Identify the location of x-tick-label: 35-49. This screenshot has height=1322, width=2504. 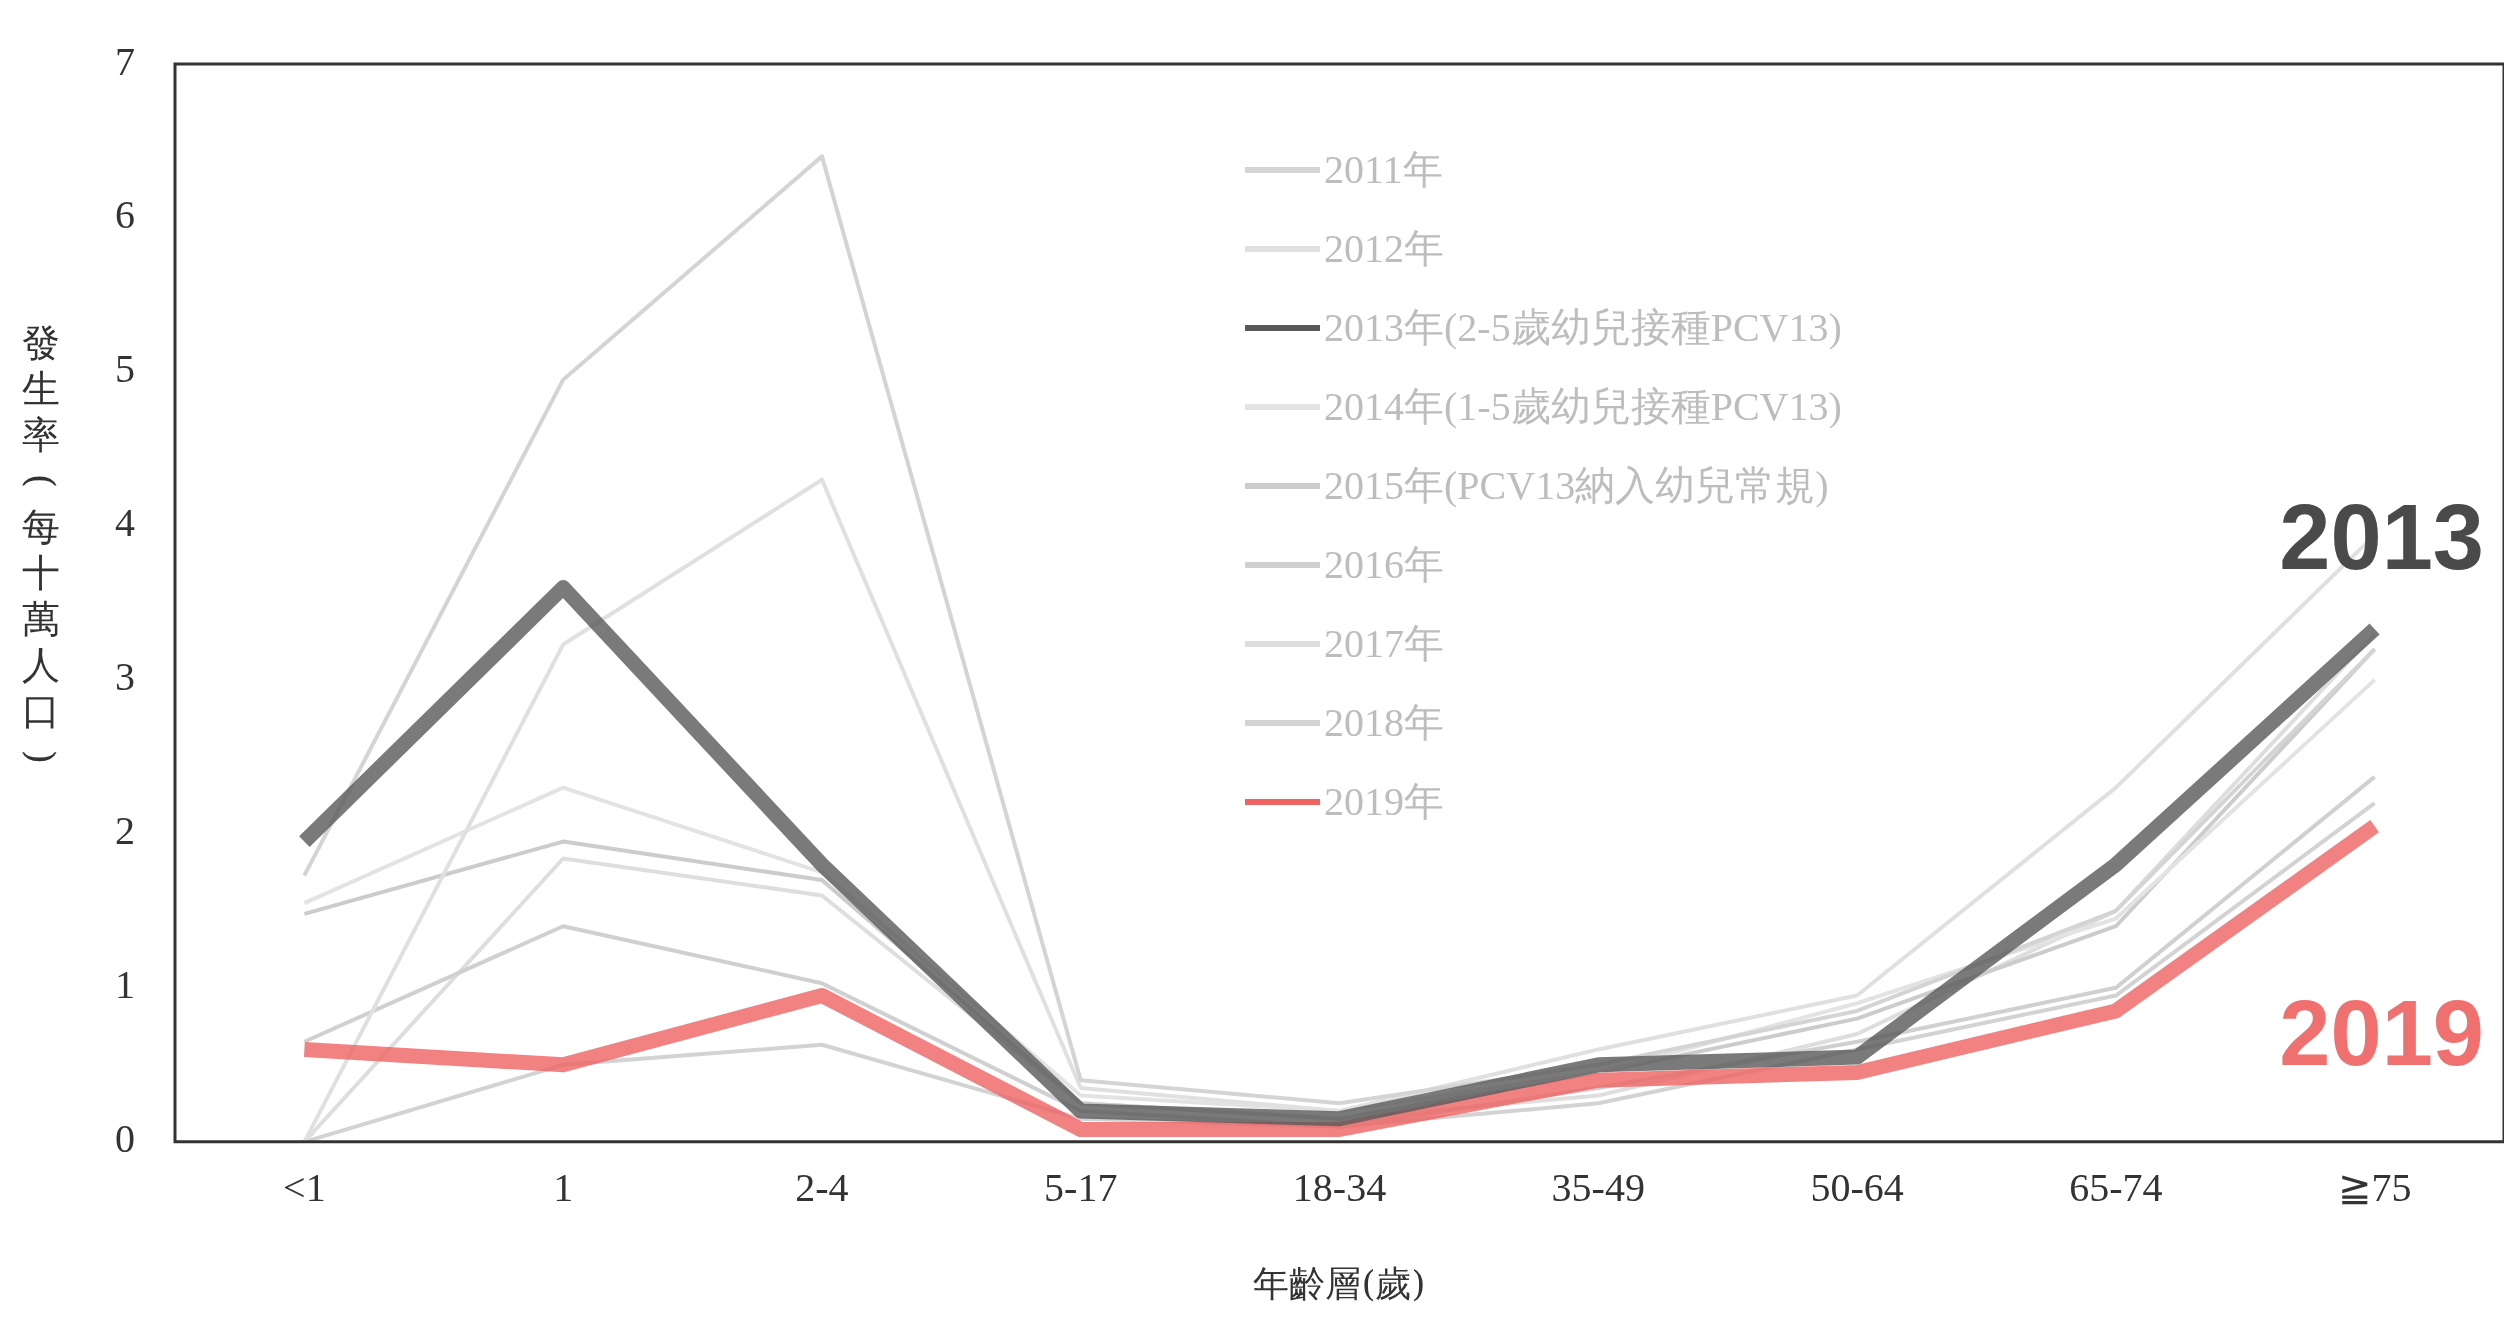
(1598, 1188).